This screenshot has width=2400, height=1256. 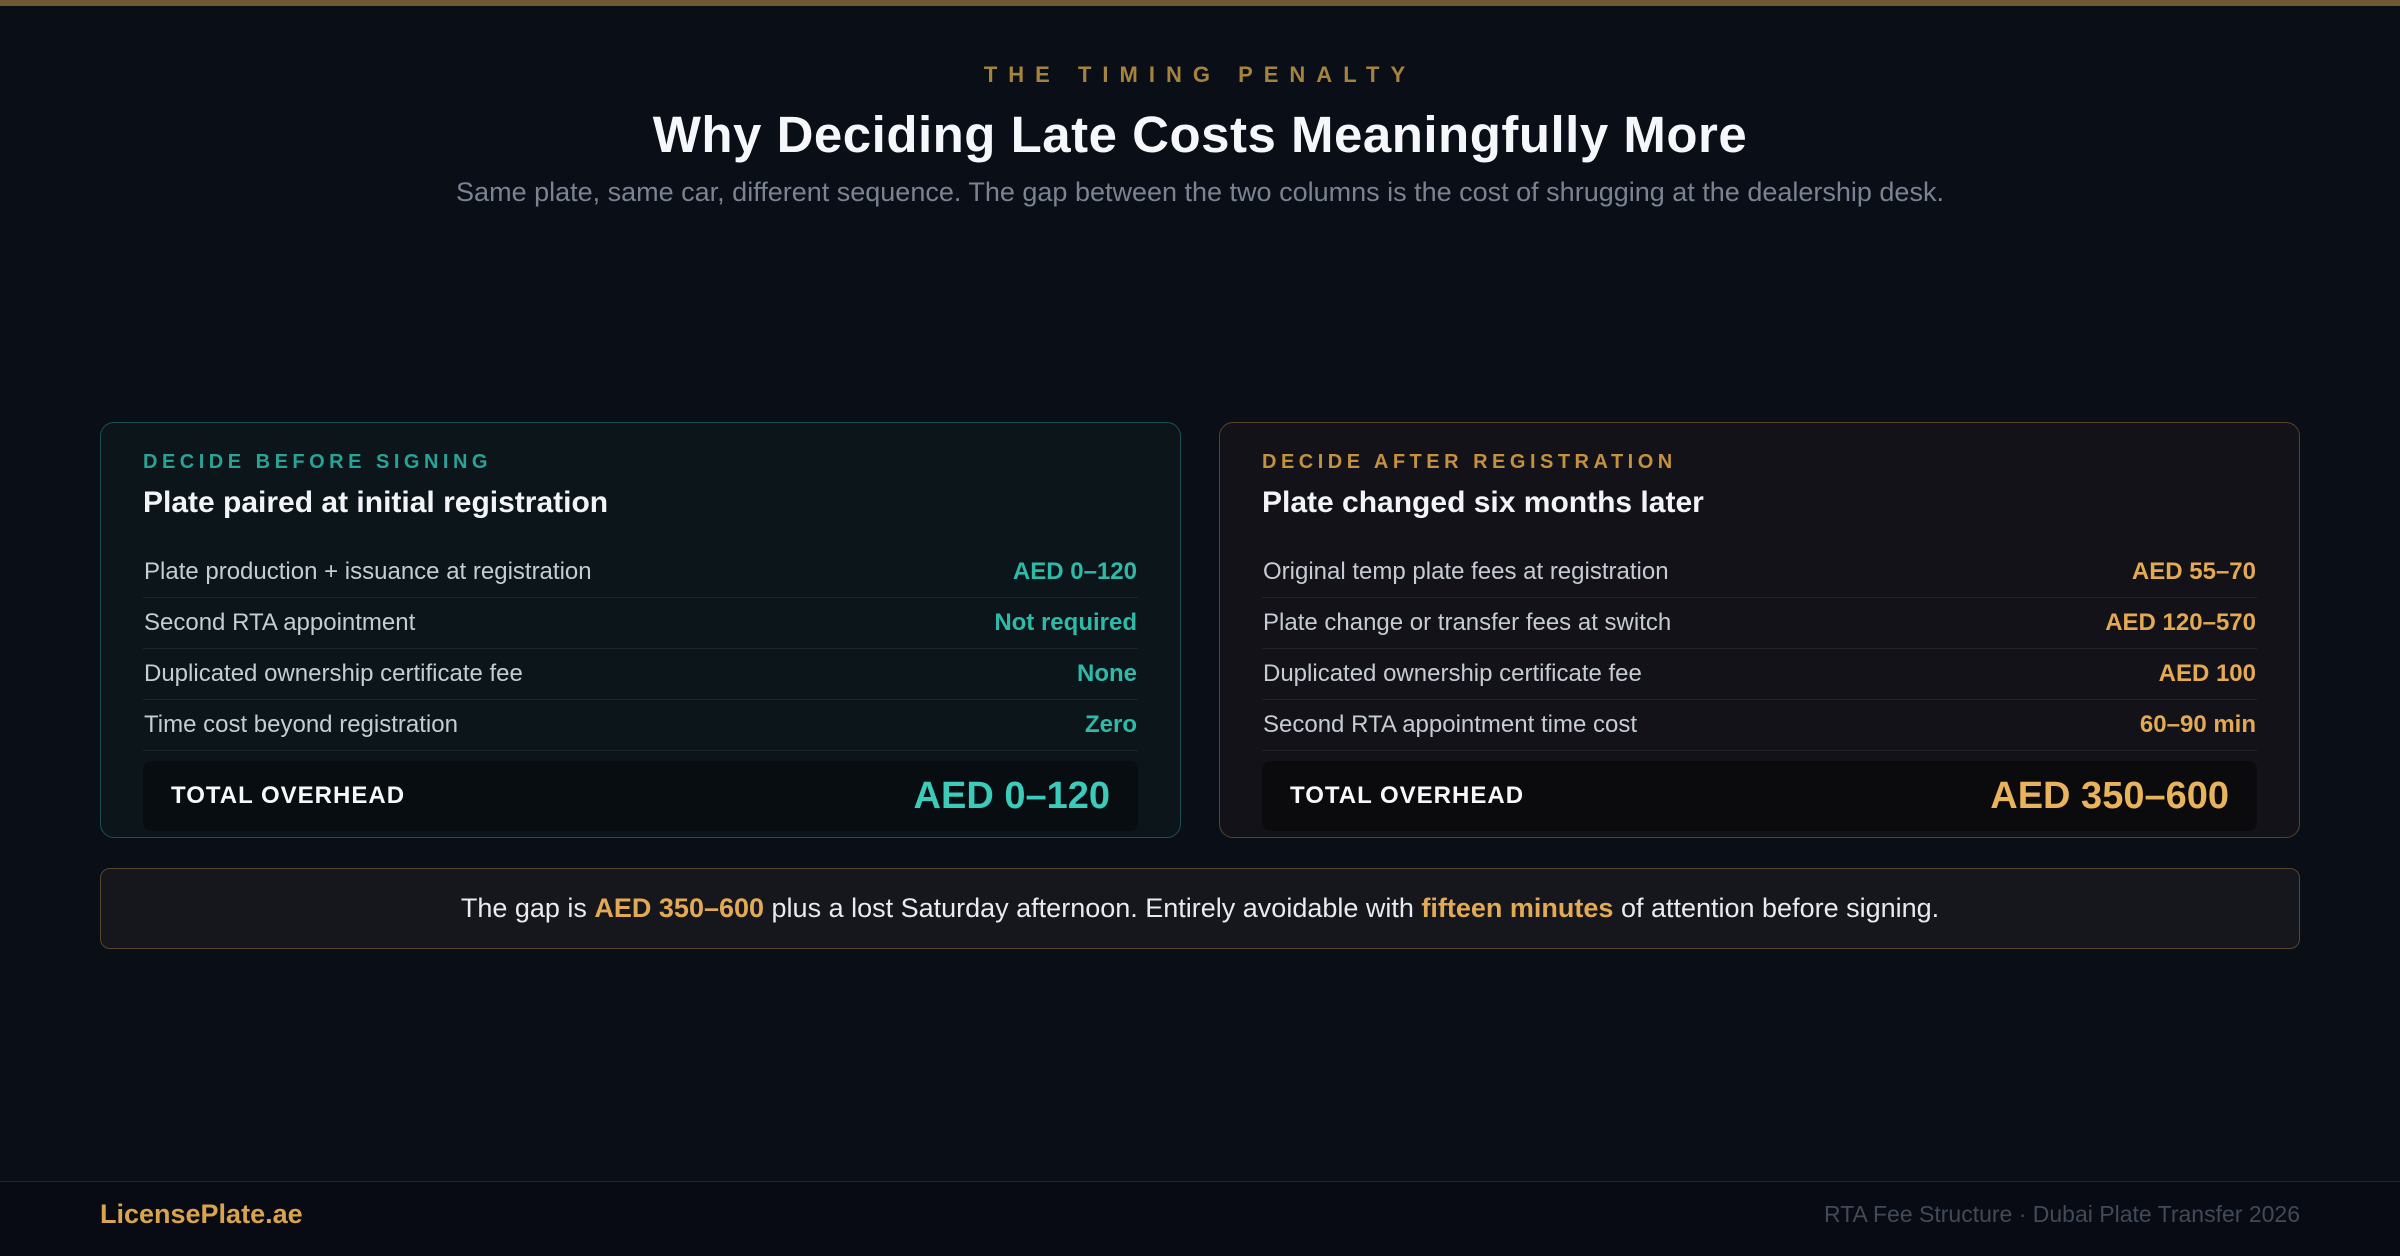 What do you see at coordinates (1517, 908) in the screenshot?
I see `banner-highlight-time: fifteen minutes` at bounding box center [1517, 908].